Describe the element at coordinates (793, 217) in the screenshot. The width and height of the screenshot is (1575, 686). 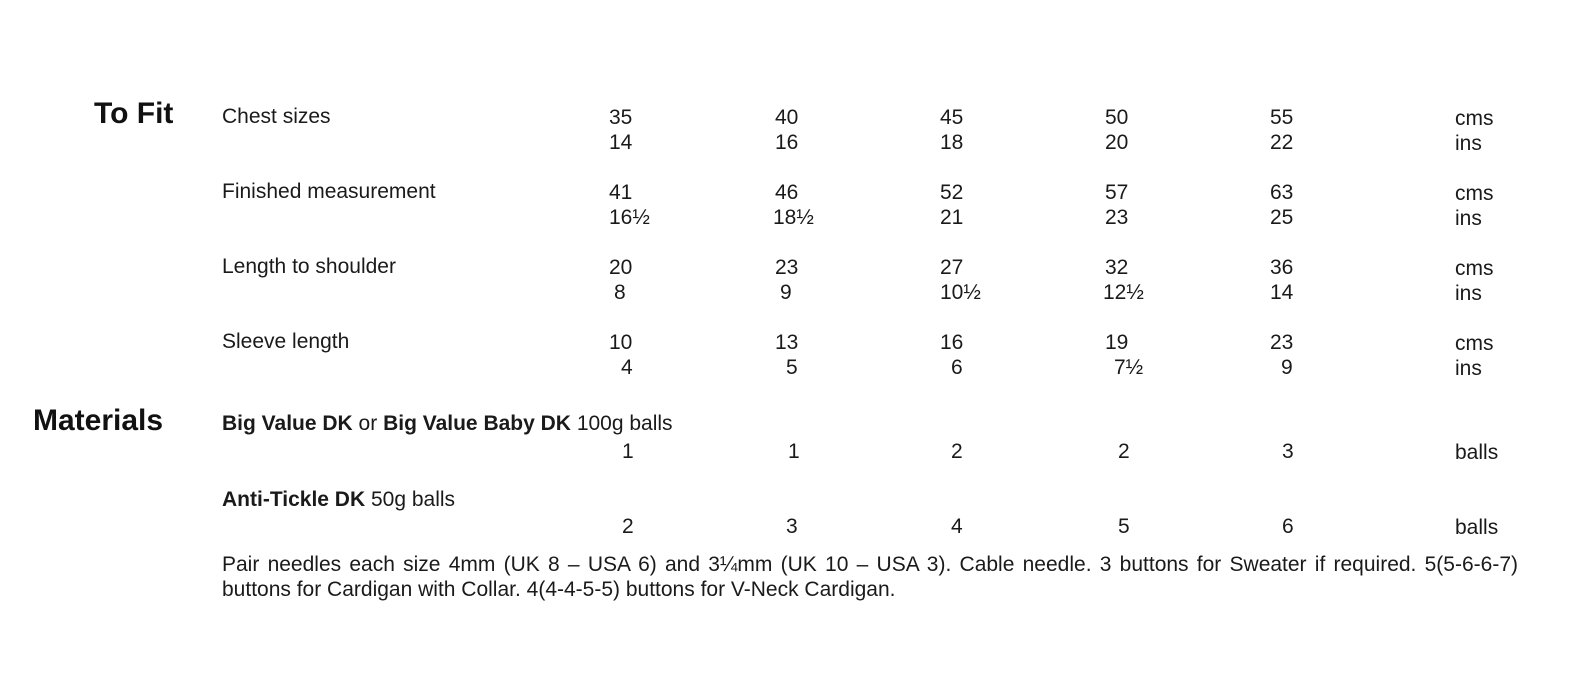
I see `finished-ins-2: 18½` at that location.